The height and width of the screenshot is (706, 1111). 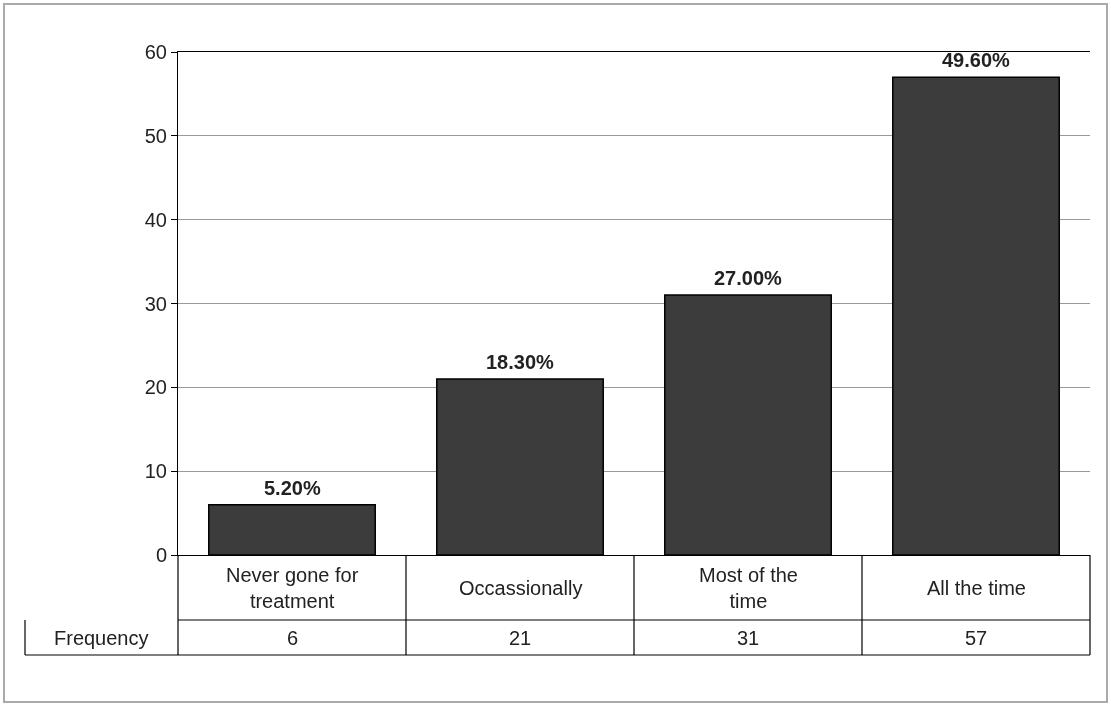 What do you see at coordinates (292, 488) in the screenshot?
I see `annotation: 5.20%` at bounding box center [292, 488].